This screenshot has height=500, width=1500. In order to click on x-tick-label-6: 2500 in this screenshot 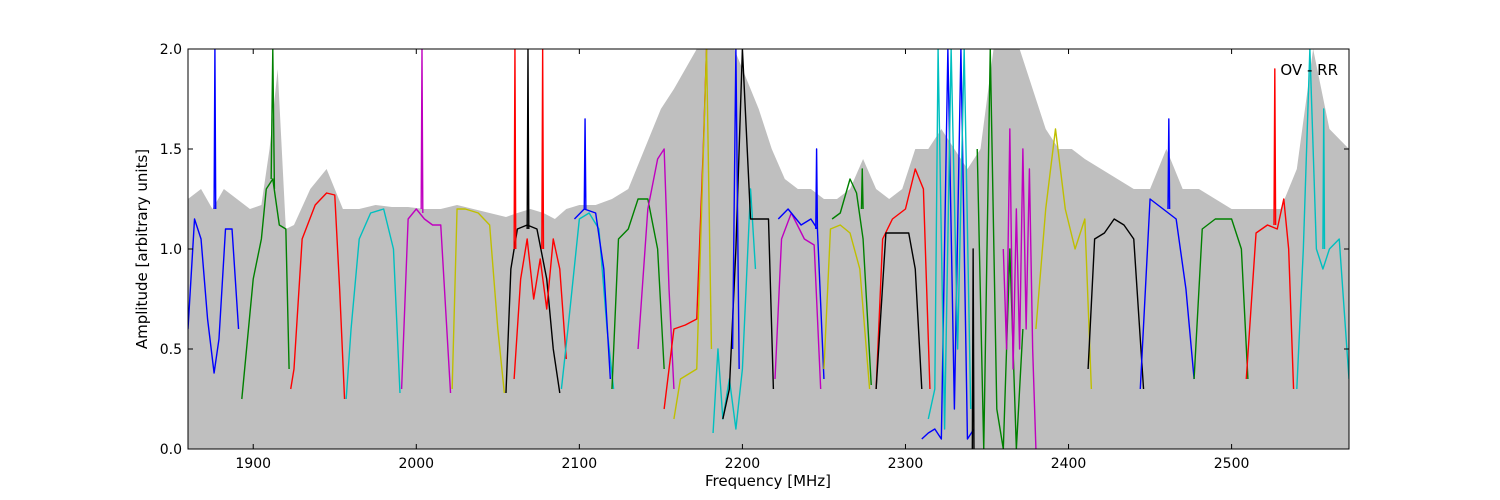, I will do `click(1232, 464)`.